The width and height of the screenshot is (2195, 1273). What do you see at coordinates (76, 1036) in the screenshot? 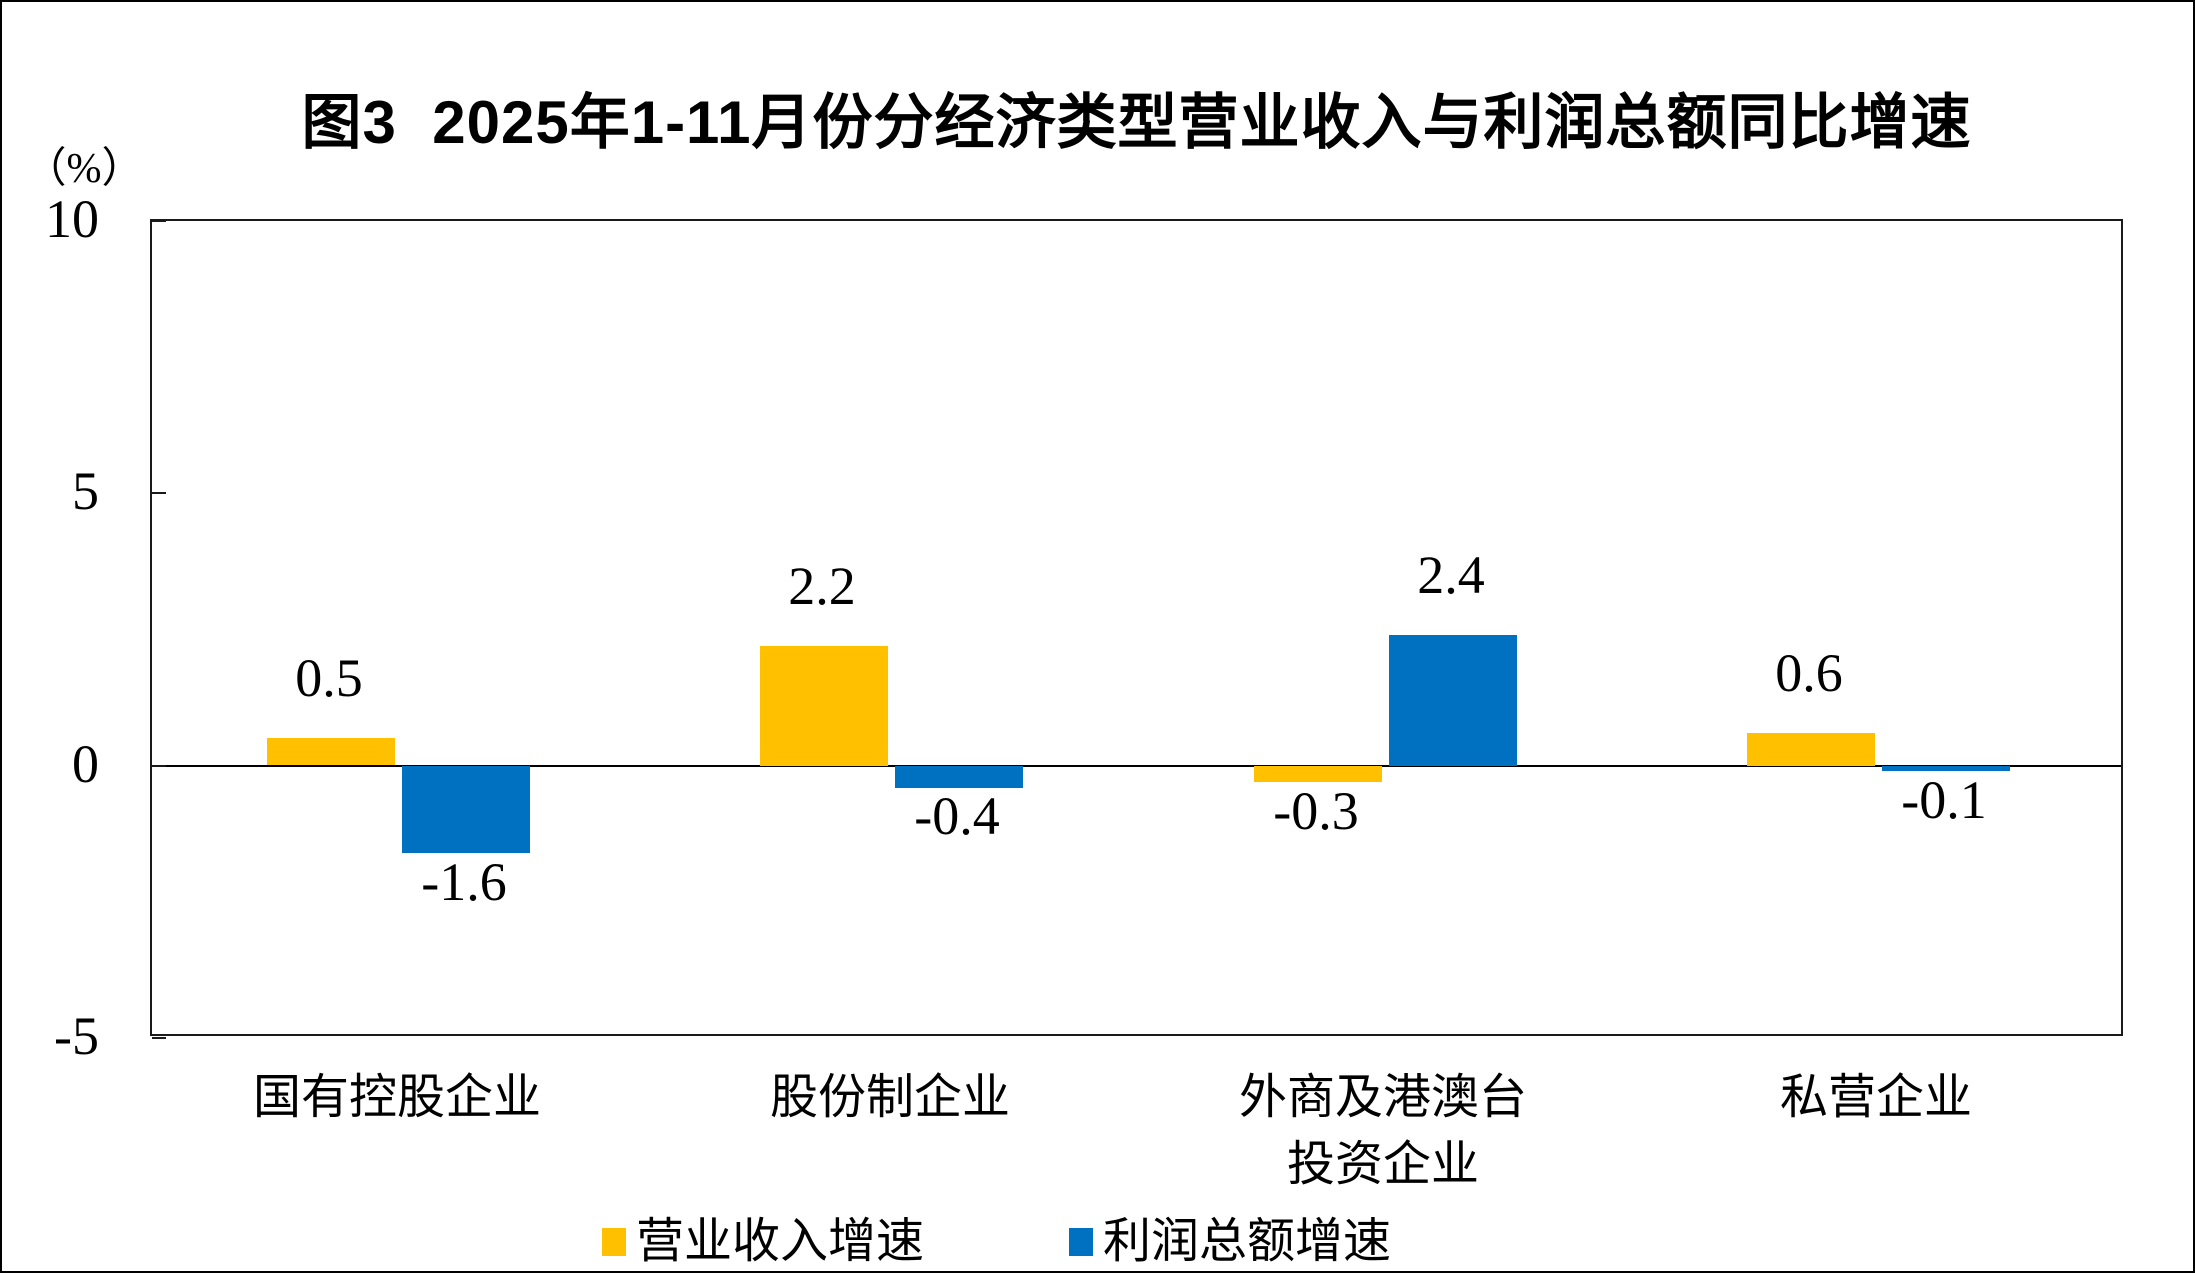
I see `y-tick-label: -5` at bounding box center [76, 1036].